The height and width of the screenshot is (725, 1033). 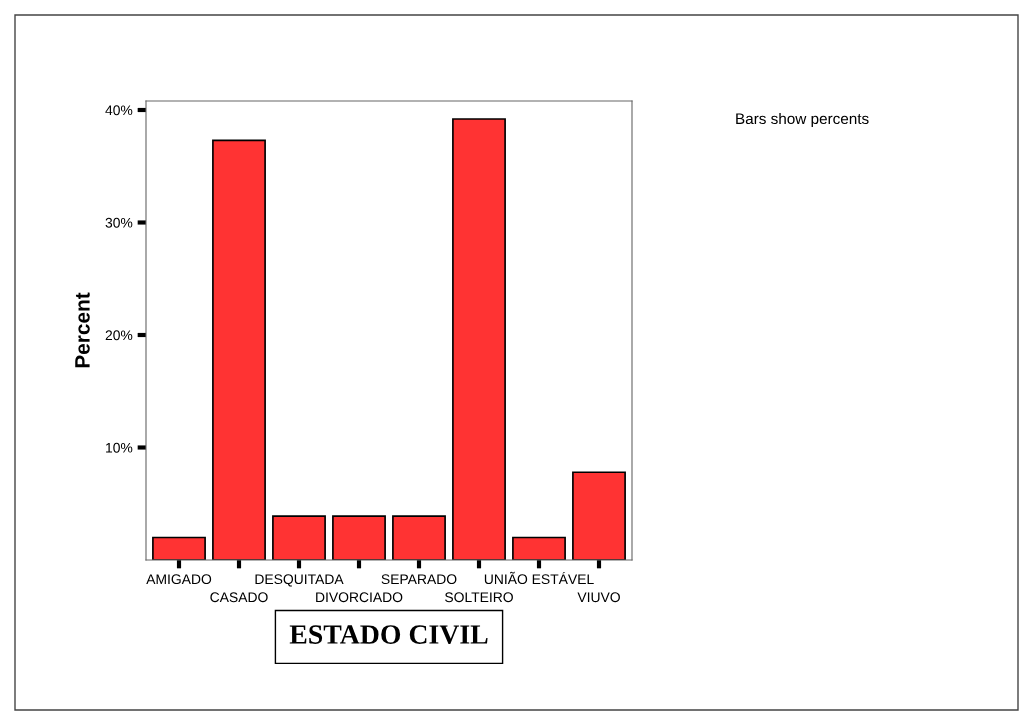 I want to click on text: Bars show percents, so click(x=802, y=120).